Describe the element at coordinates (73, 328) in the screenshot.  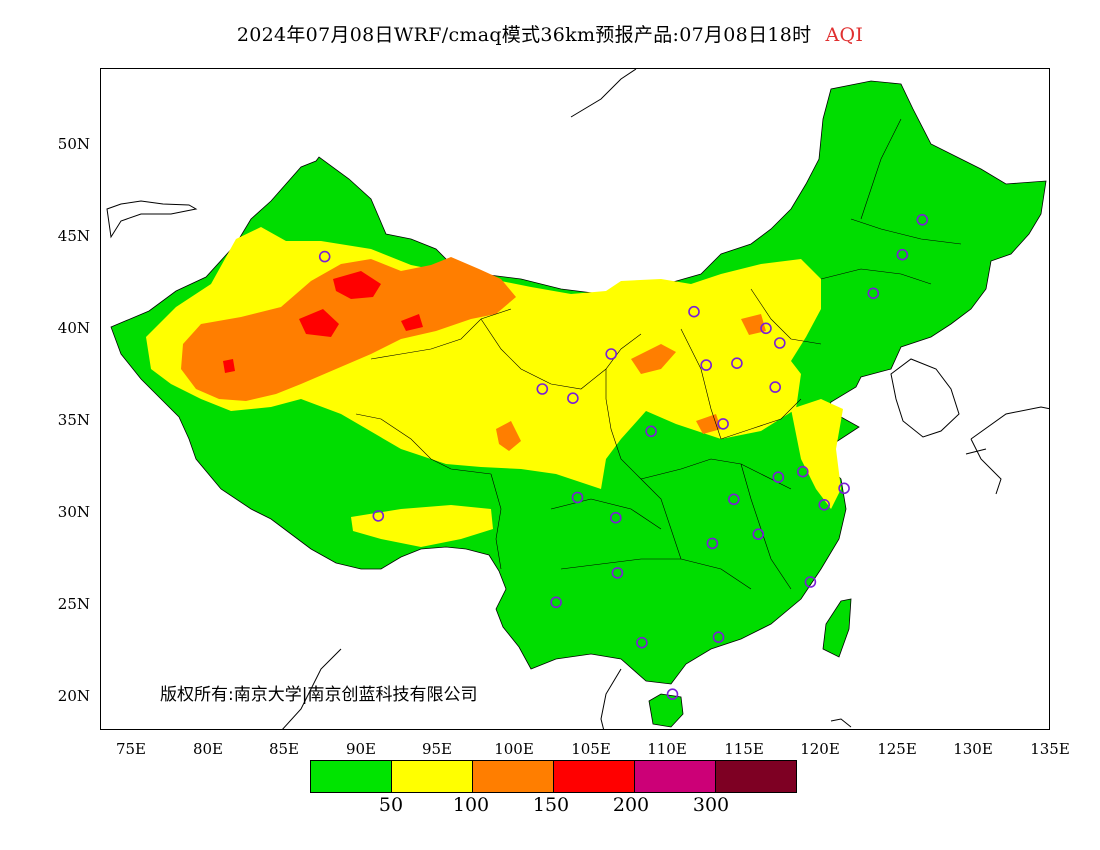
I see `lat-label: 40N` at that location.